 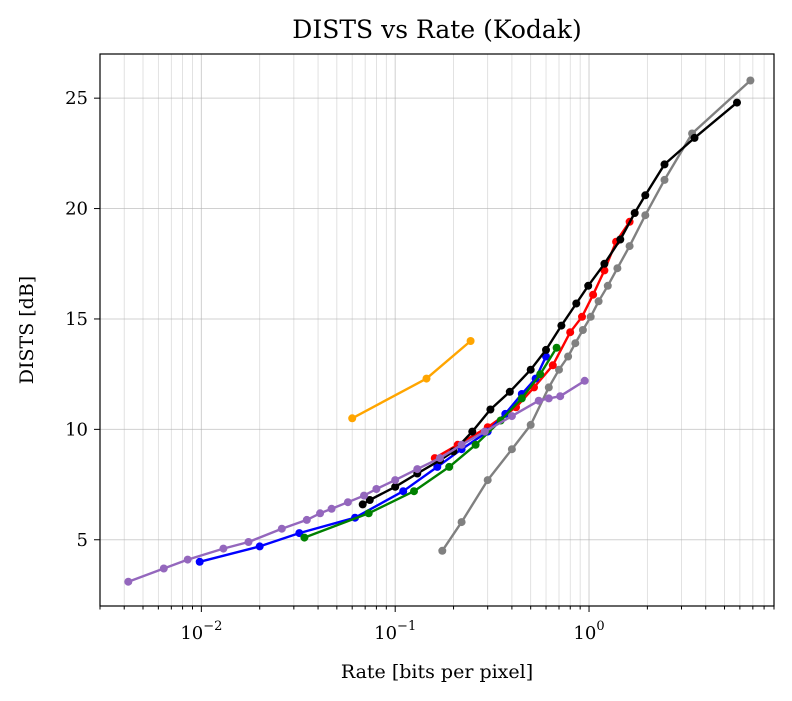 What do you see at coordinates (588, 631) in the screenshot?
I see `x-tick-label: 10⁰` at bounding box center [588, 631].